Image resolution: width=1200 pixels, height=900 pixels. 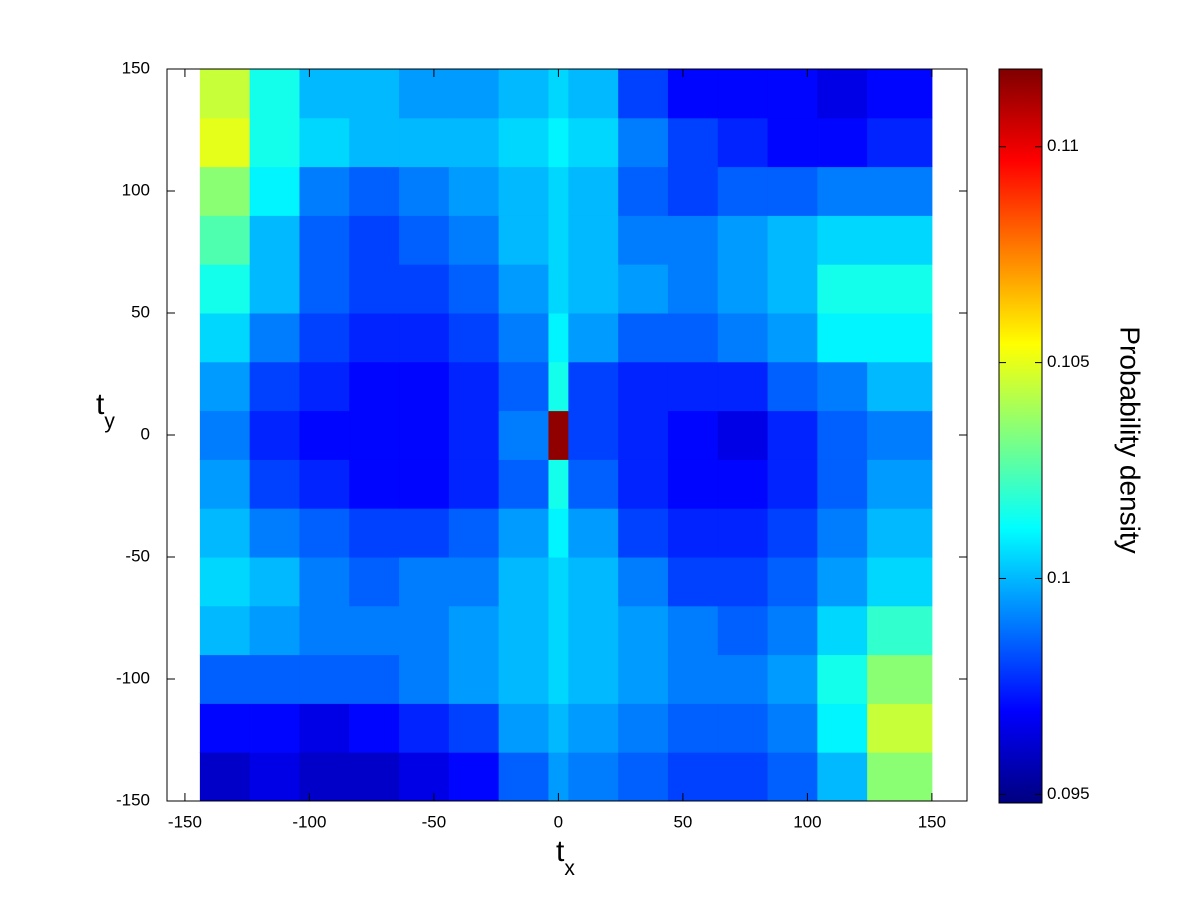 What do you see at coordinates (565, 857) in the screenshot?
I see `x-axis-label: tx` at bounding box center [565, 857].